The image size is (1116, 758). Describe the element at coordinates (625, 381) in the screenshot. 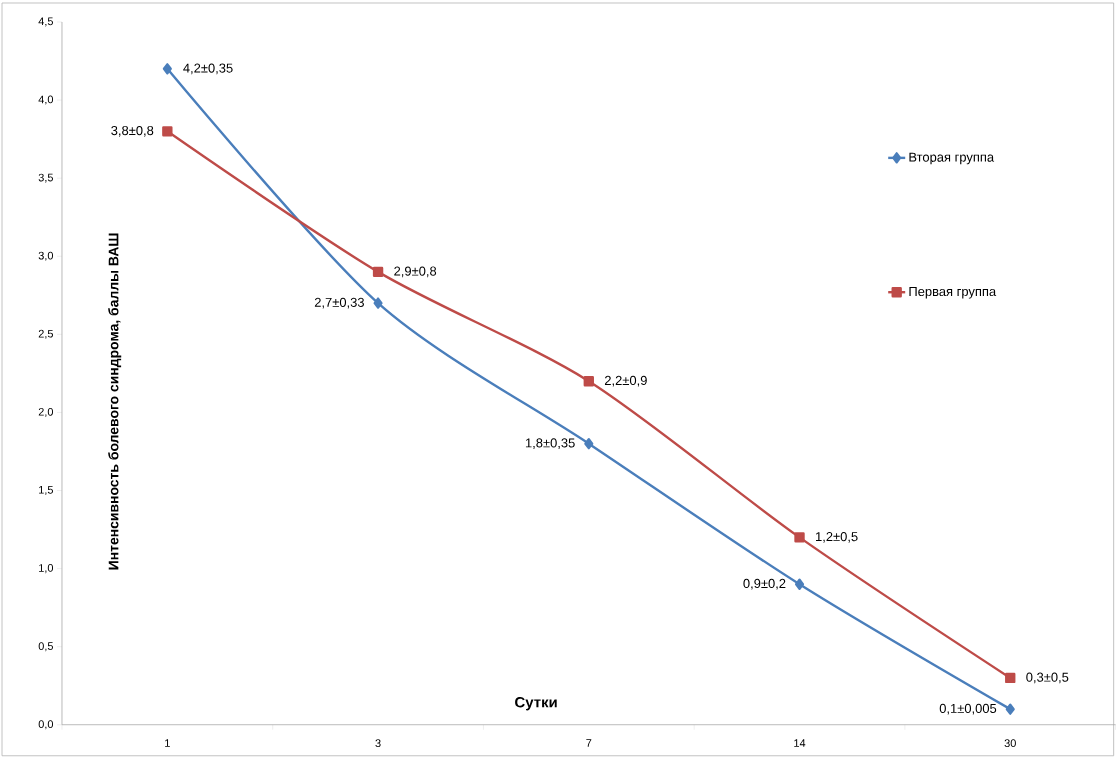

I see `data-label: 2,2±0,9` at that location.